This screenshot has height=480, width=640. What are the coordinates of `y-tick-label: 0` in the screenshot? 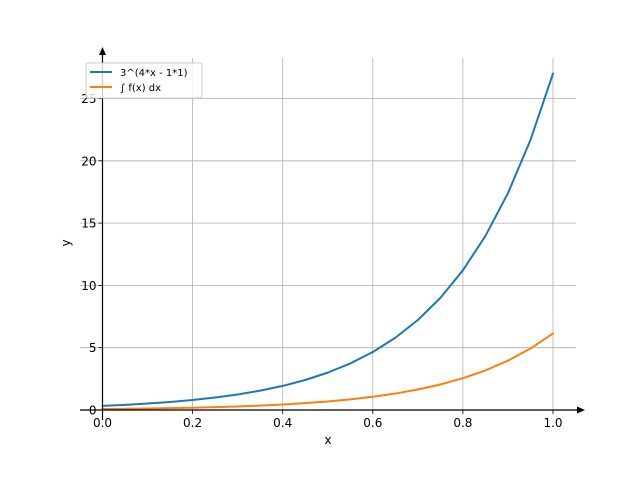 It's located at (93, 411).